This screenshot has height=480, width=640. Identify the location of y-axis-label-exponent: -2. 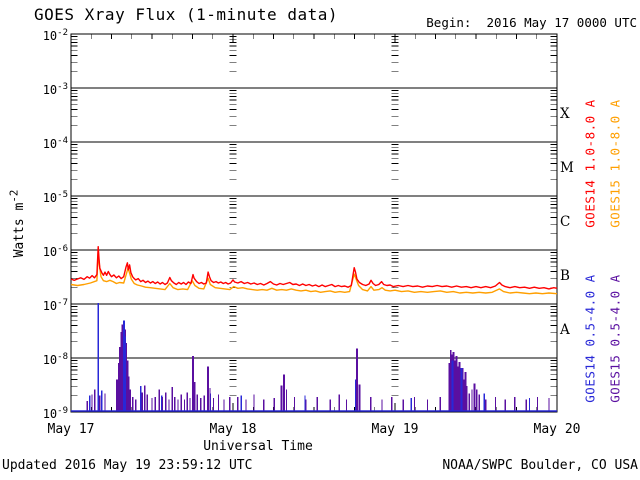
(14, 196).